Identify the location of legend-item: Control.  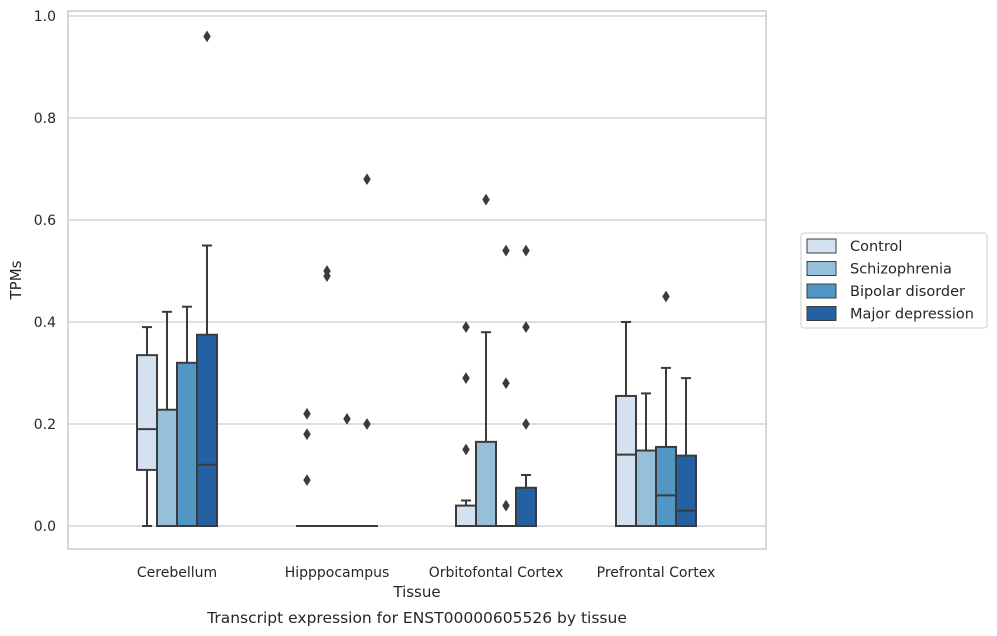
(854, 246).